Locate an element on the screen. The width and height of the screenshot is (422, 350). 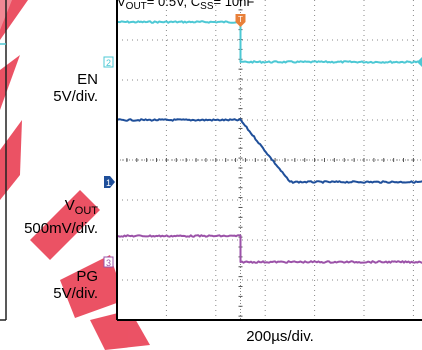
pg-marker-box is located at coordinates (108, 262).